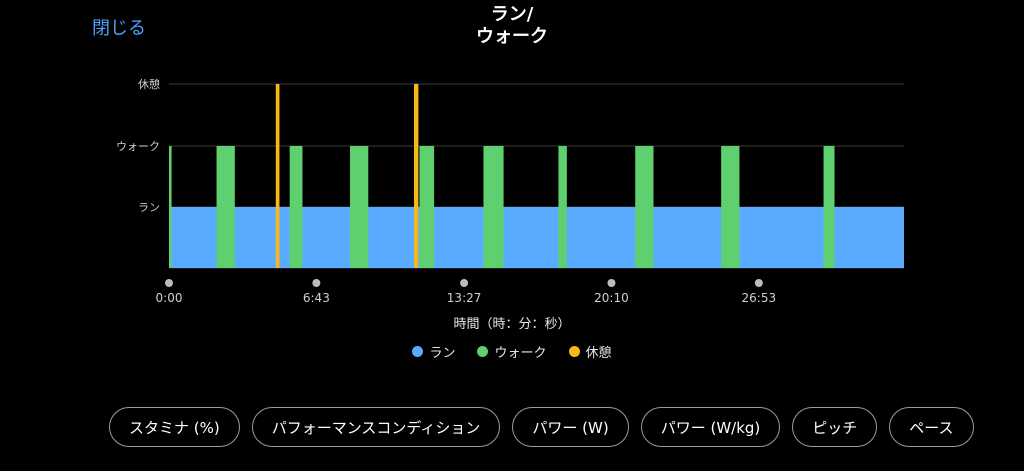 The width and height of the screenshot is (1024, 471). Describe the element at coordinates (570, 427) in the screenshot. I see `chip-power: パワー (W)` at that location.